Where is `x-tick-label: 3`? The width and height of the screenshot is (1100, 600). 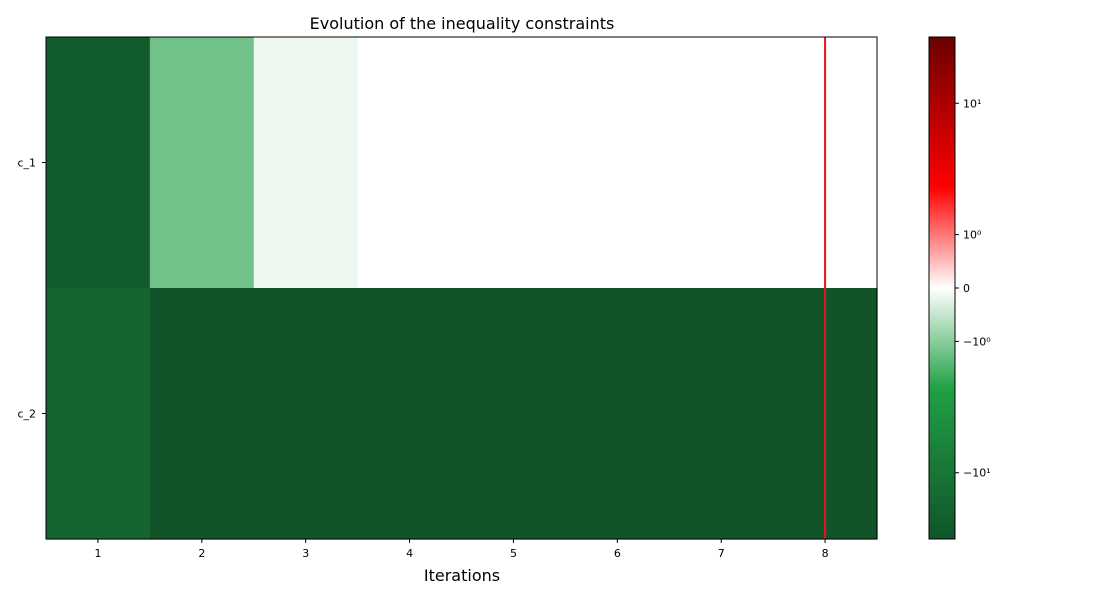 x-tick-label: 3 is located at coordinates (305, 553).